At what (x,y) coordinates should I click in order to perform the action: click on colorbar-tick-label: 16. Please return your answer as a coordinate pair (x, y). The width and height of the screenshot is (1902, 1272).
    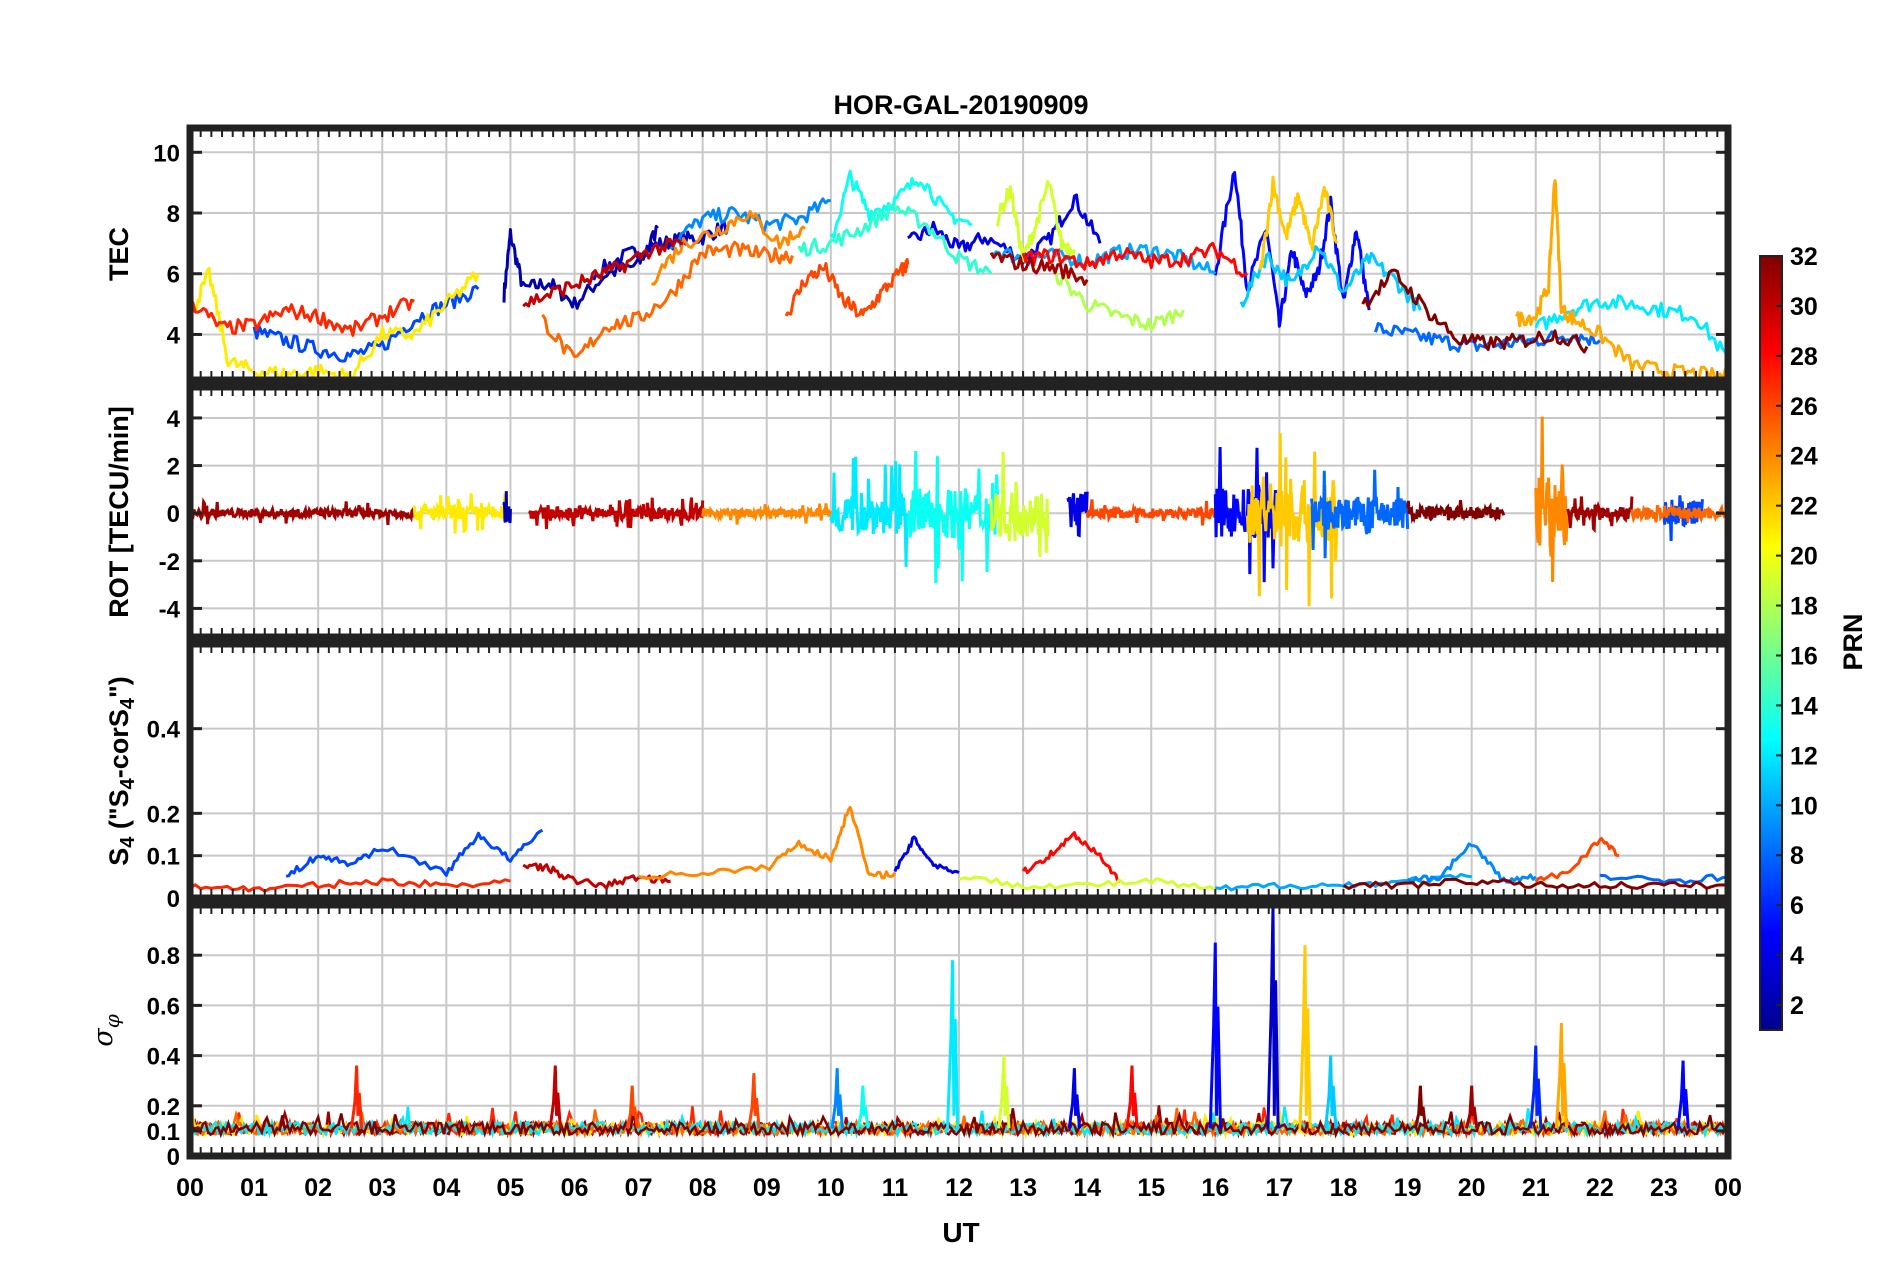
    Looking at the image, I should click on (1804, 656).